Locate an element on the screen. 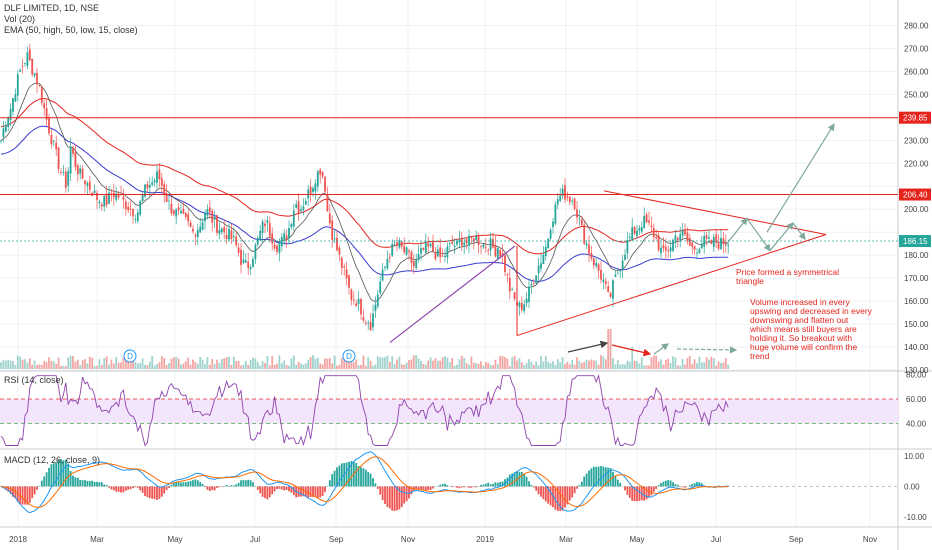 Image resolution: width=932 pixels, height=550 pixels. price-tick-label: 280.00 is located at coordinates (916, 25).